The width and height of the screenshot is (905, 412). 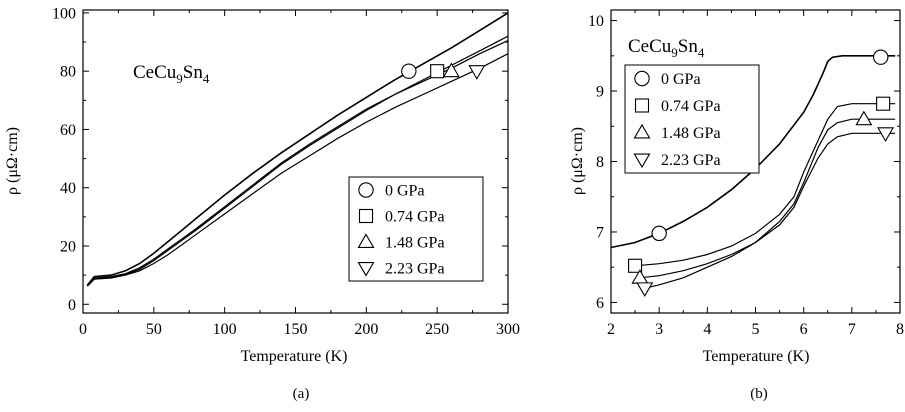 What do you see at coordinates (852, 329) in the screenshot?
I see `x-tick-label: 7` at bounding box center [852, 329].